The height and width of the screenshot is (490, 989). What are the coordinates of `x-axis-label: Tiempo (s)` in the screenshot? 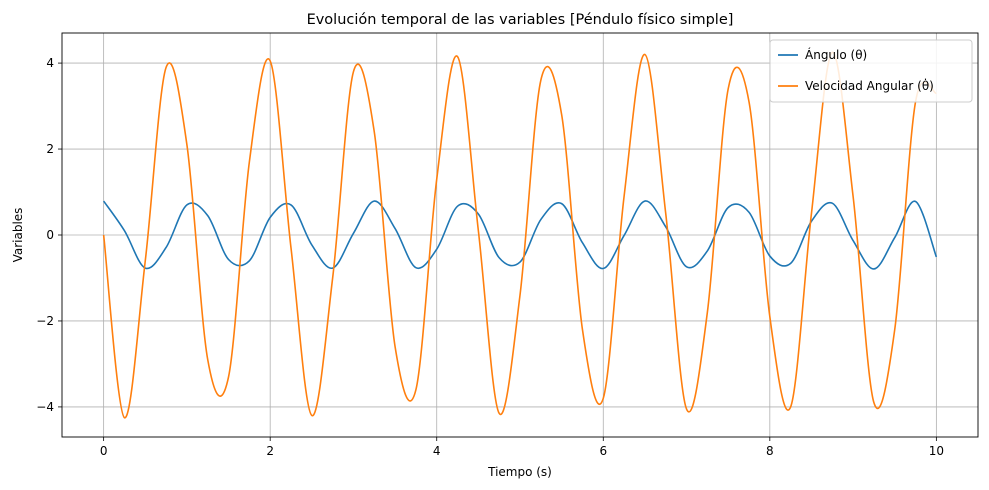 It's located at (519, 472).